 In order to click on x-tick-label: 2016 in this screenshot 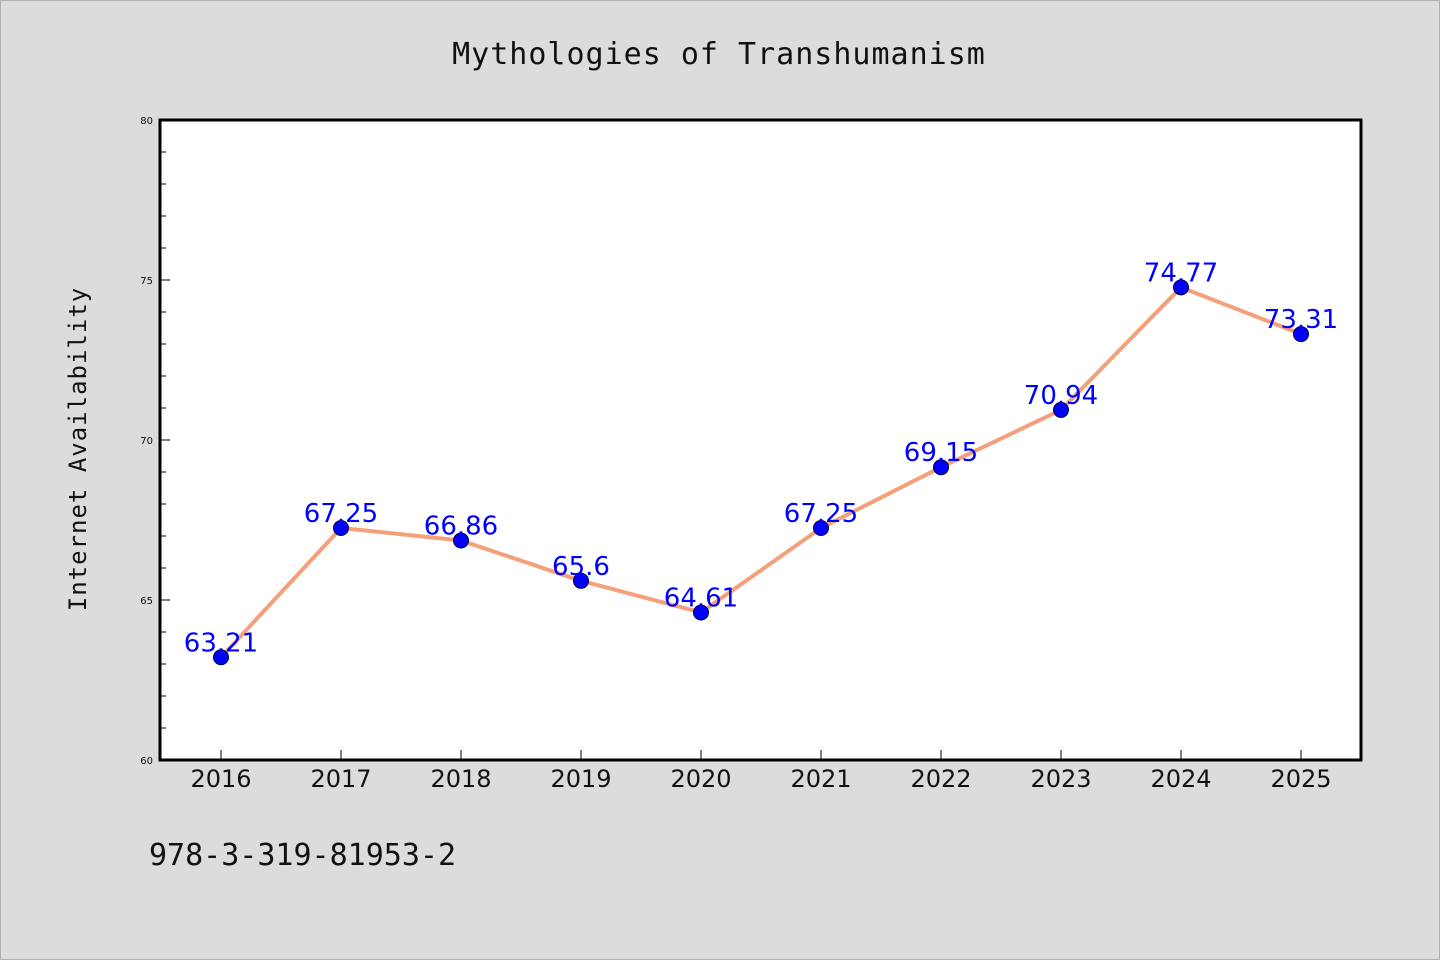, I will do `click(220, 779)`.